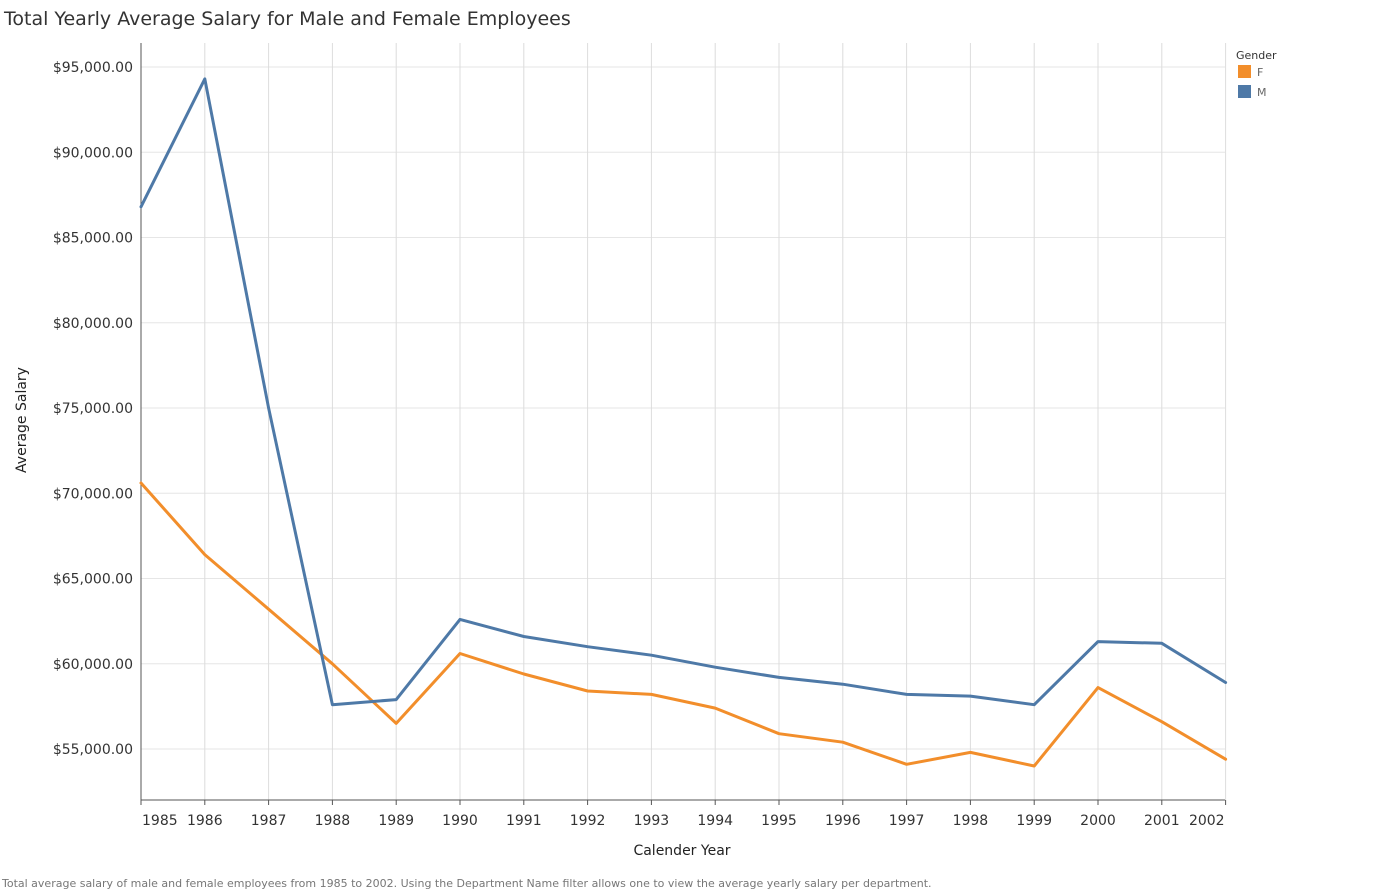  What do you see at coordinates (524, 821) in the screenshot?
I see `x-tick-label: 1991` at bounding box center [524, 821].